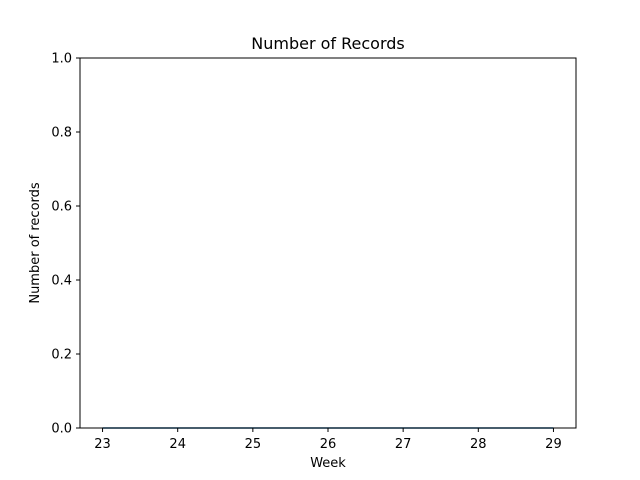 The height and width of the screenshot is (480, 640). Describe the element at coordinates (61, 207) in the screenshot. I see `y-tick-label: 0.6` at that location.